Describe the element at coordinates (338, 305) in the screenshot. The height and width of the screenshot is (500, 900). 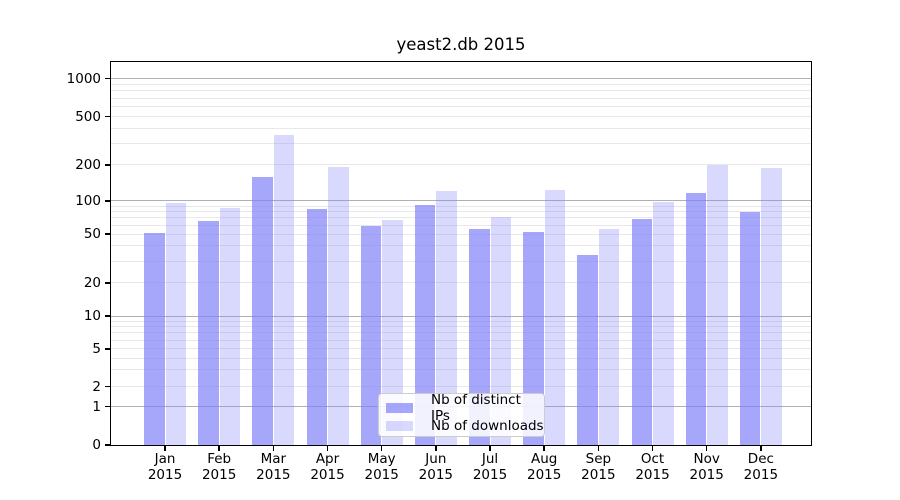
I see `bar-downloads-apr` at that location.